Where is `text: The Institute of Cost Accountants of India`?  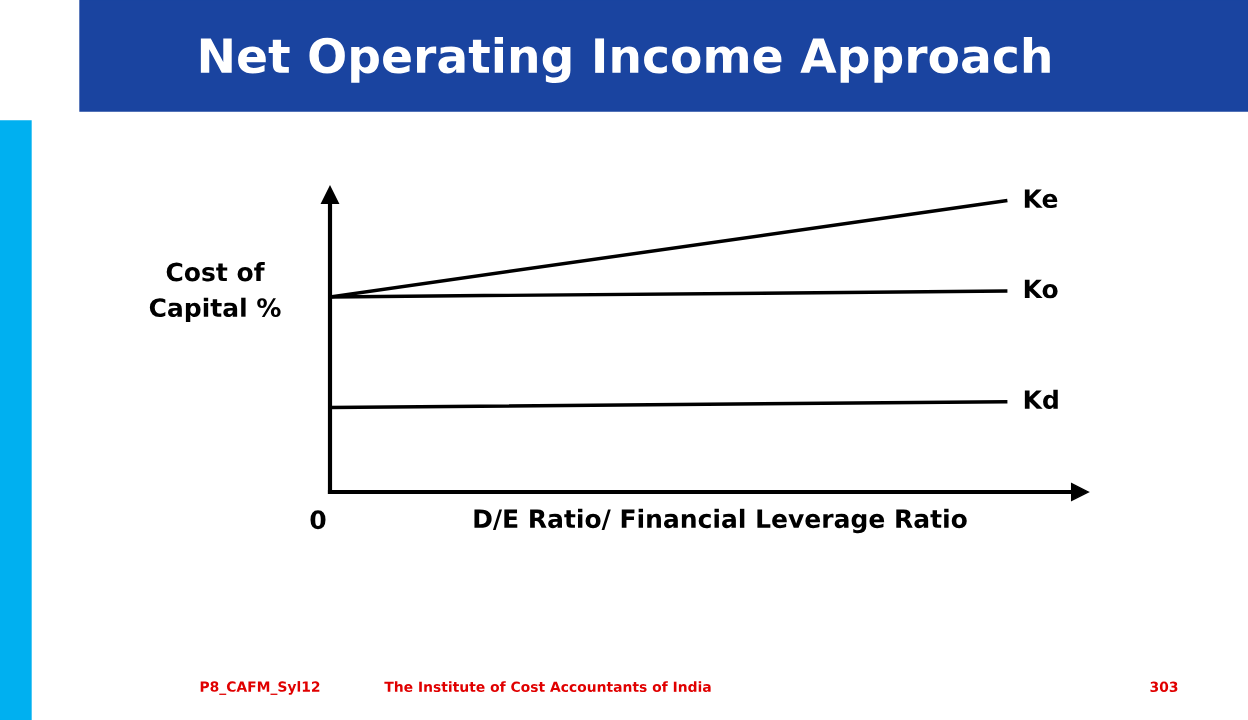
text: The Institute of Cost Accountants of India is located at coordinates (547, 687).